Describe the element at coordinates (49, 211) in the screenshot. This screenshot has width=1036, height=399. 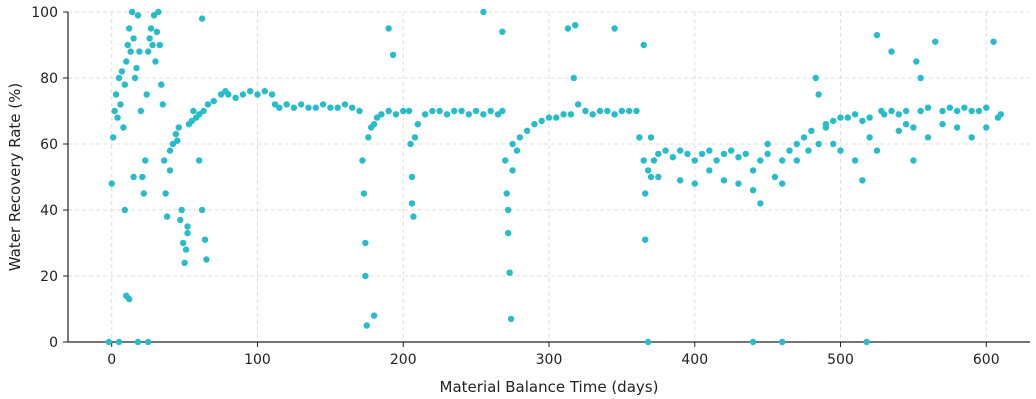
I see `y-tick-label: 40` at that location.